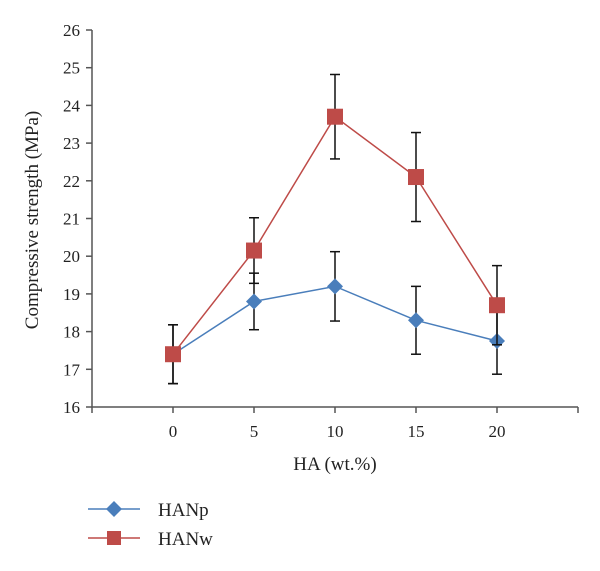  Describe the element at coordinates (71, 68) in the screenshot. I see `y-tick-label: 25` at that location.